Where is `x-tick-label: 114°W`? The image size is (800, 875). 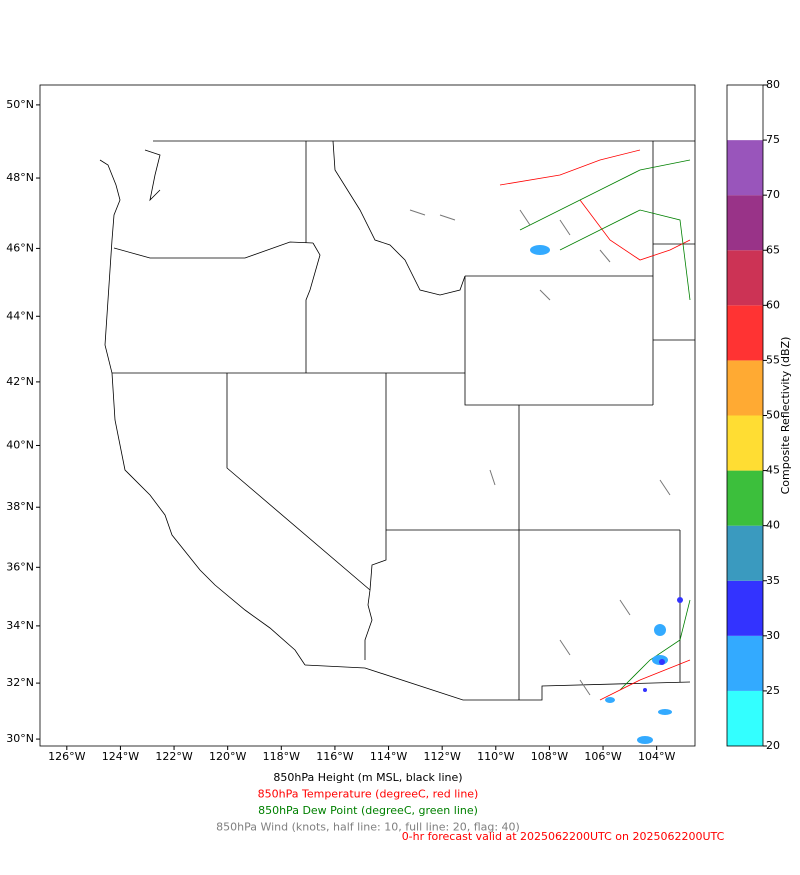
x-tick-label: 114°W is located at coordinates (388, 756).